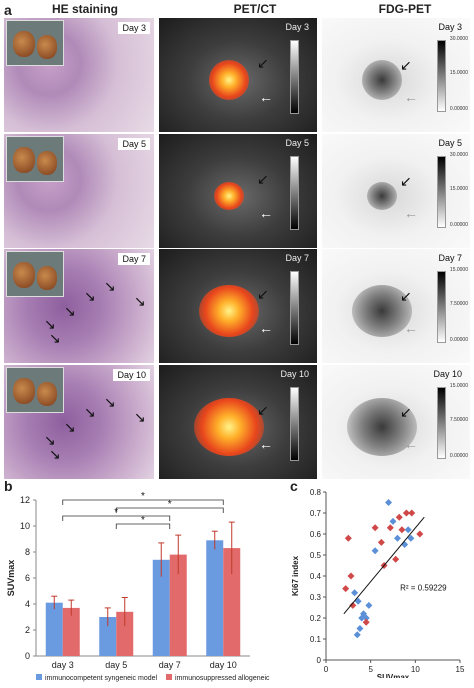 The height and width of the screenshot is (688, 474). Describe the element at coordinates (84, 9) in the screenshot. I see `header-he-staining: HE staining` at that location.